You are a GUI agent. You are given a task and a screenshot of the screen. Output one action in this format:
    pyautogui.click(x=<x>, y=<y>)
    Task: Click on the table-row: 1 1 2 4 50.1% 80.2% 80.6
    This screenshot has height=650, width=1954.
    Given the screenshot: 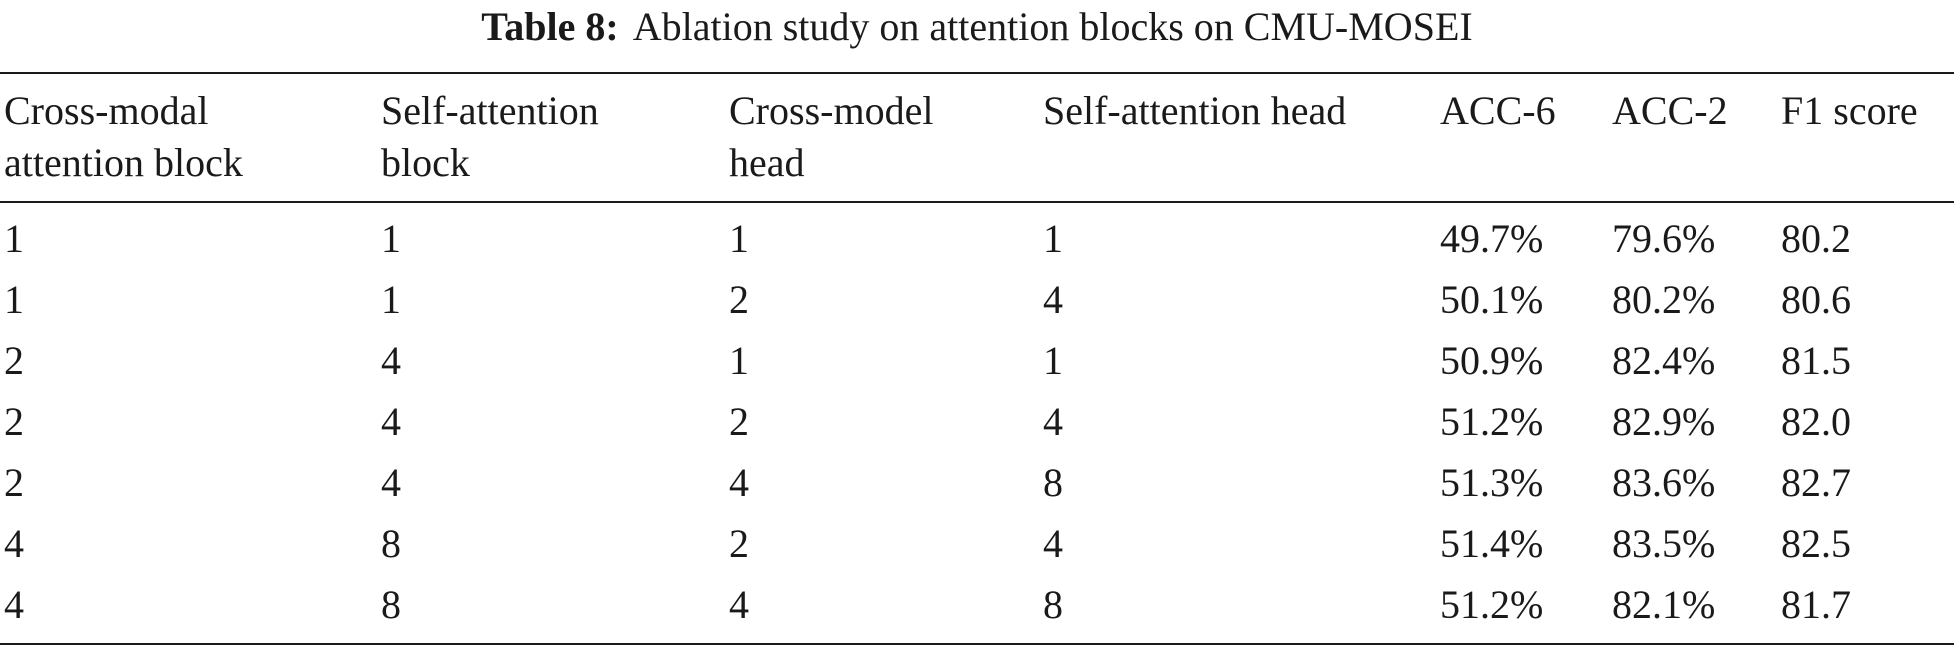 What is the action you would take?
    pyautogui.click(x=977, y=304)
    